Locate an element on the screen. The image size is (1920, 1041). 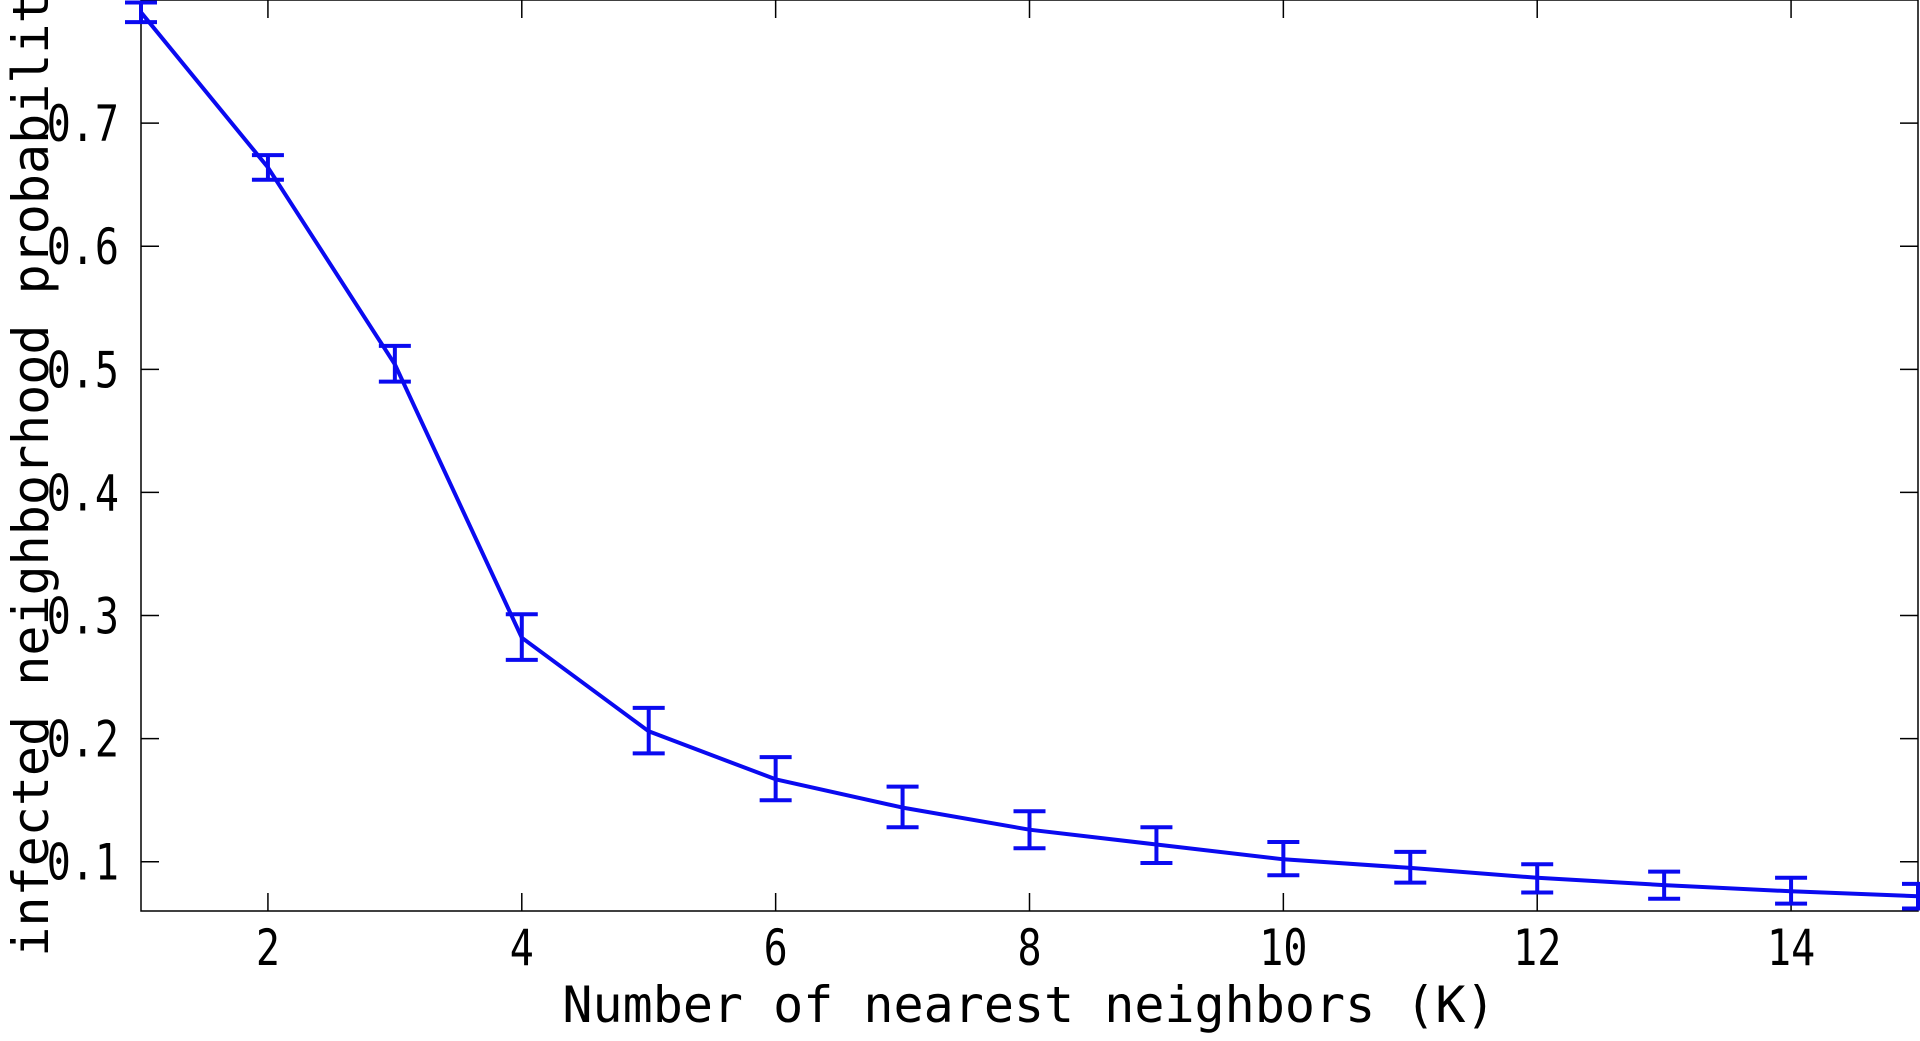
x-tick-label: 2 is located at coordinates (268, 948).